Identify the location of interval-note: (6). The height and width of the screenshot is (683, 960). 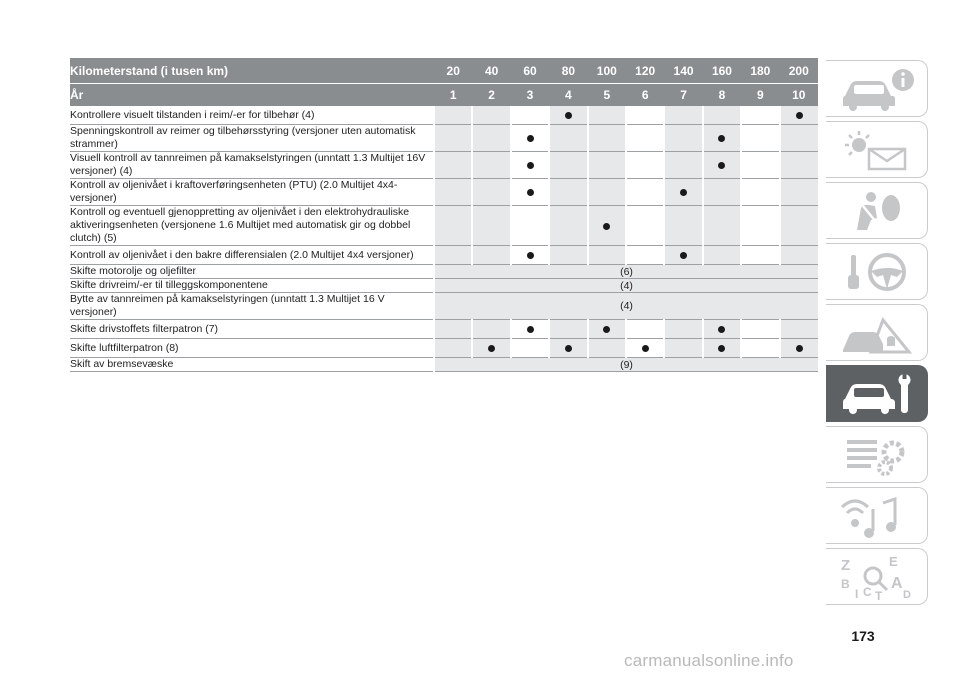
(625, 271).